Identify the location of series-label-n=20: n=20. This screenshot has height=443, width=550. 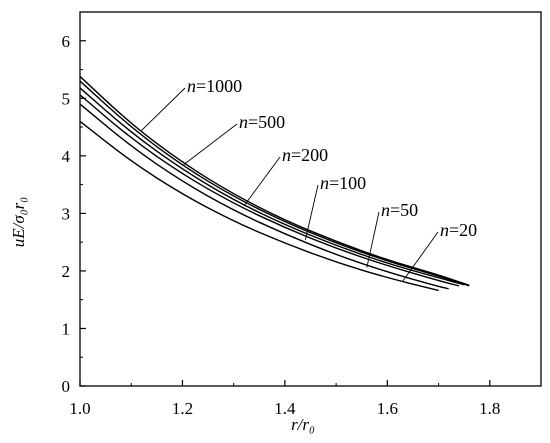
(458, 230).